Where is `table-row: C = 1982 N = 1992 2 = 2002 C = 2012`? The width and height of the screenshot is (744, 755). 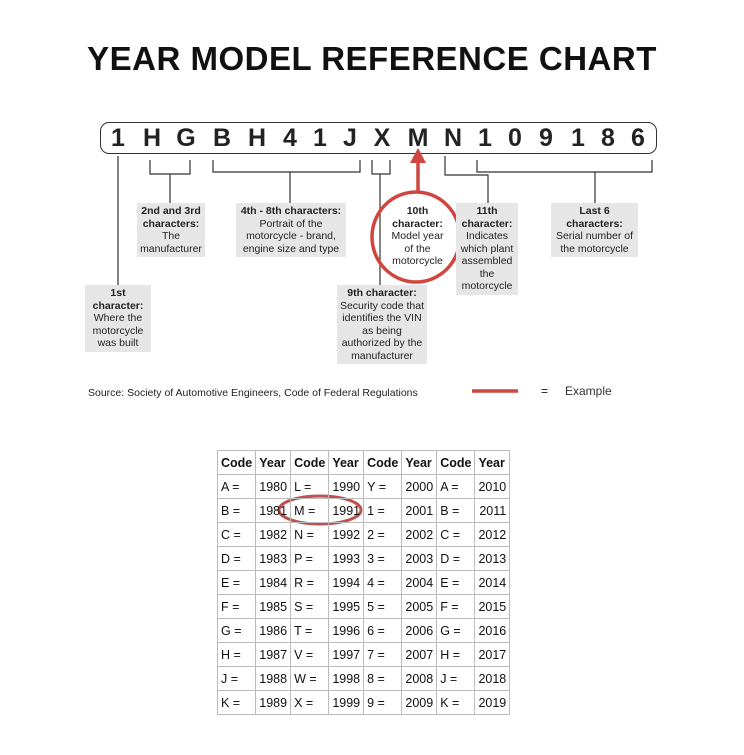
table-row: C = 1982 N = 1992 2 = 2002 C = 2012 is located at coordinates (363, 534).